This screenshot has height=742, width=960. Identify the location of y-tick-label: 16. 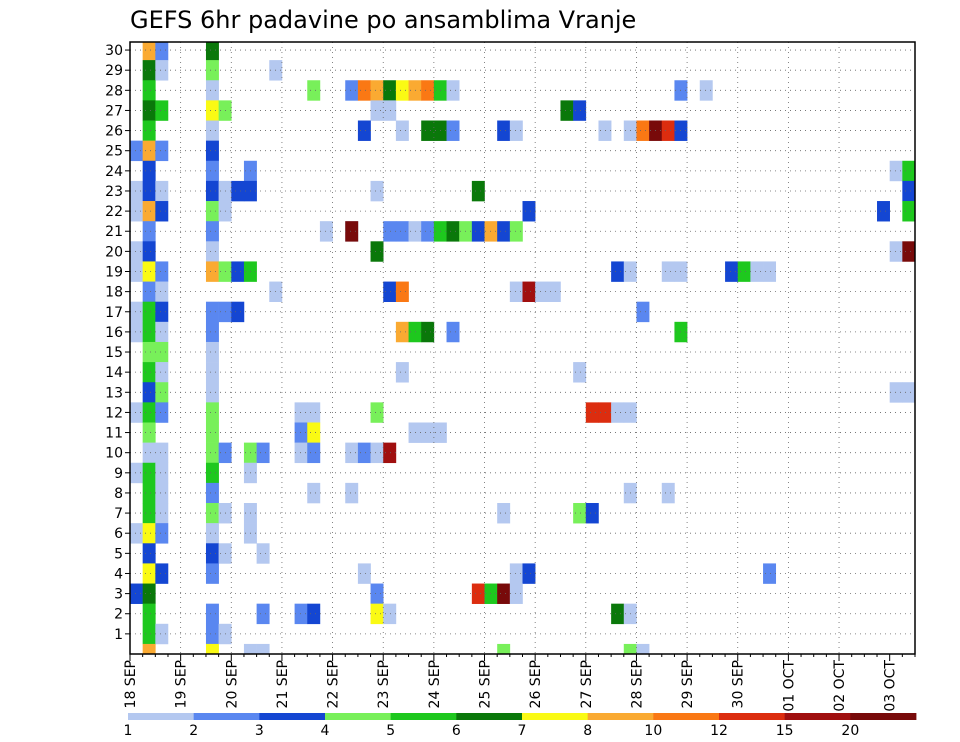
(114, 333).